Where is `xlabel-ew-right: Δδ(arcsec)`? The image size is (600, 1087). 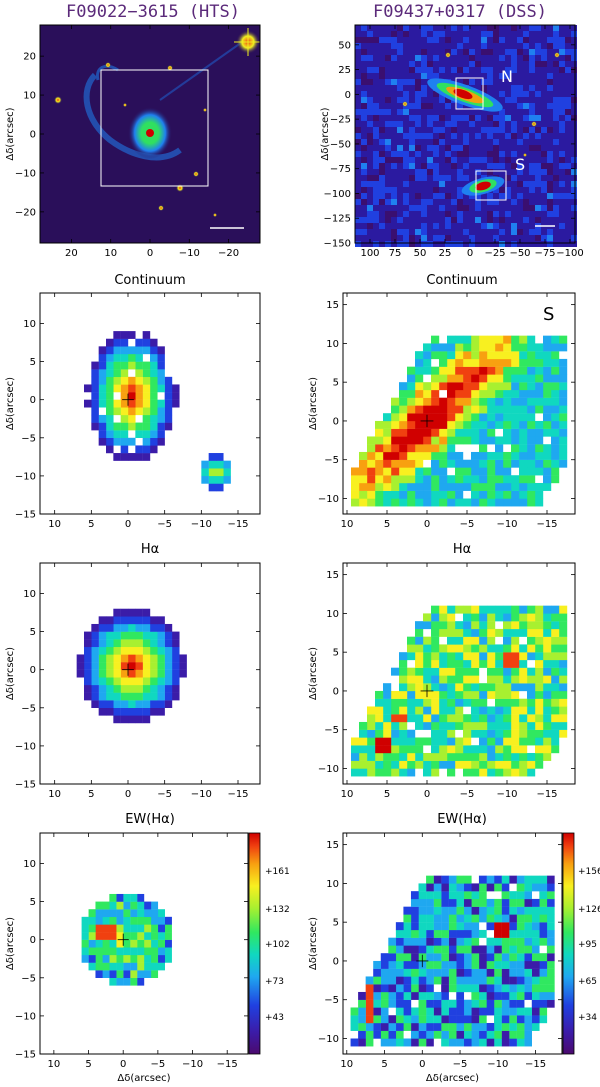
xlabel-ew-right: Δδ(arcsec) is located at coordinates (452, 1078).